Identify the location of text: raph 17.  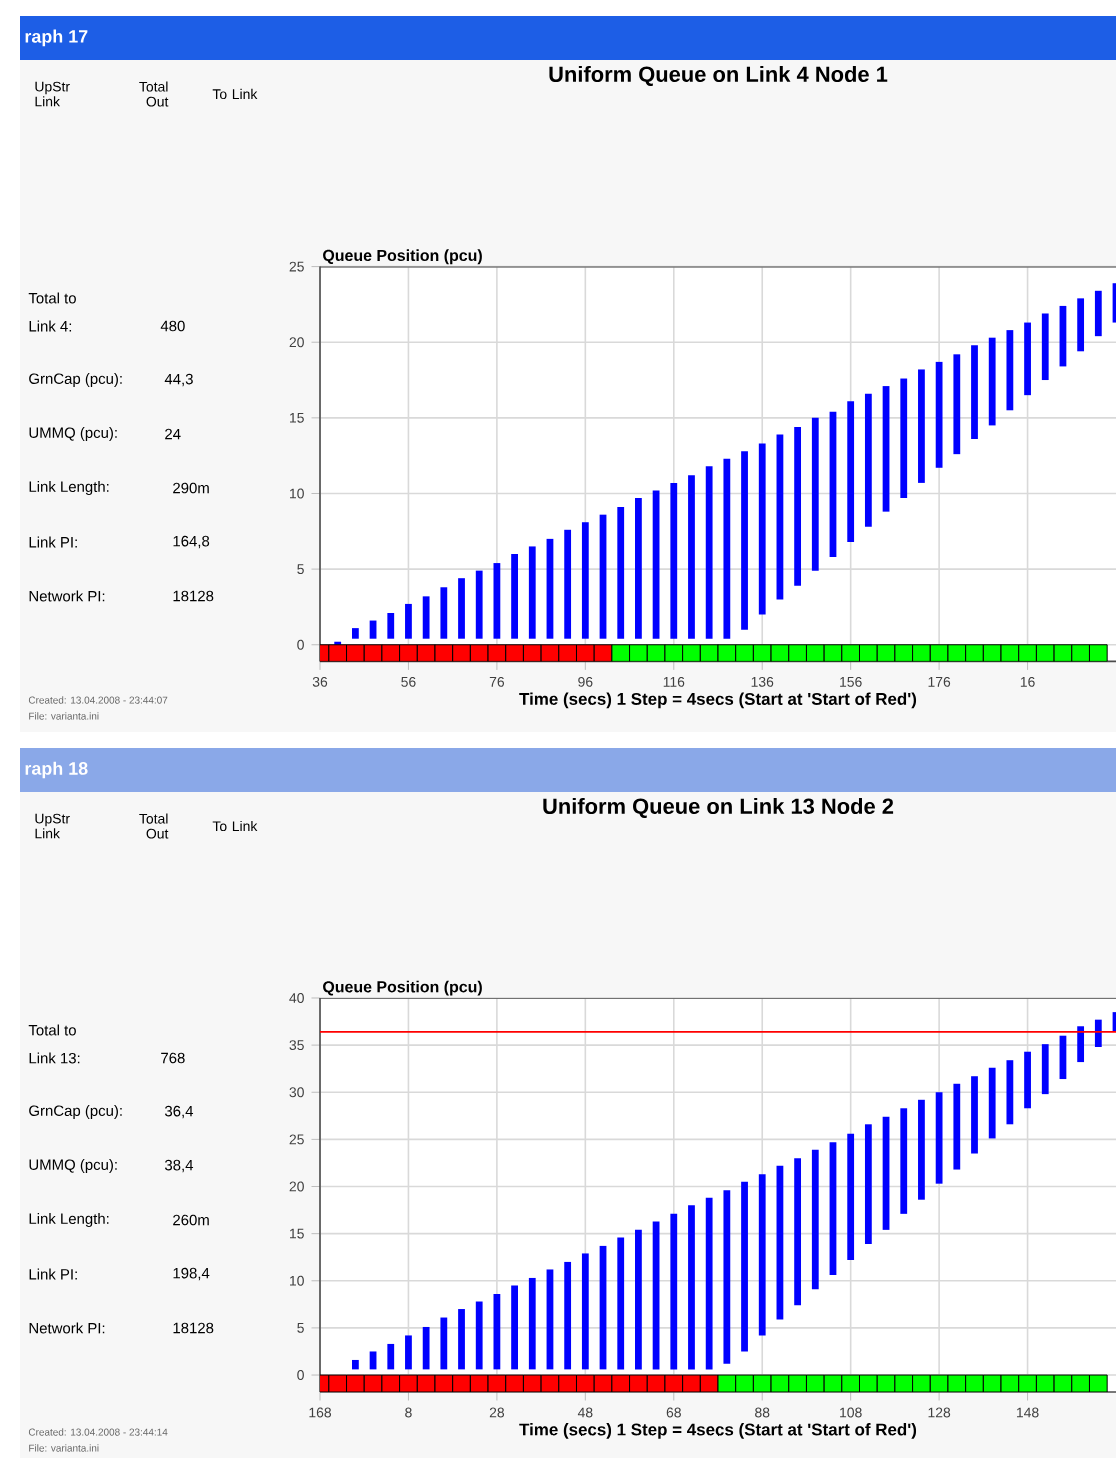
(56, 38).